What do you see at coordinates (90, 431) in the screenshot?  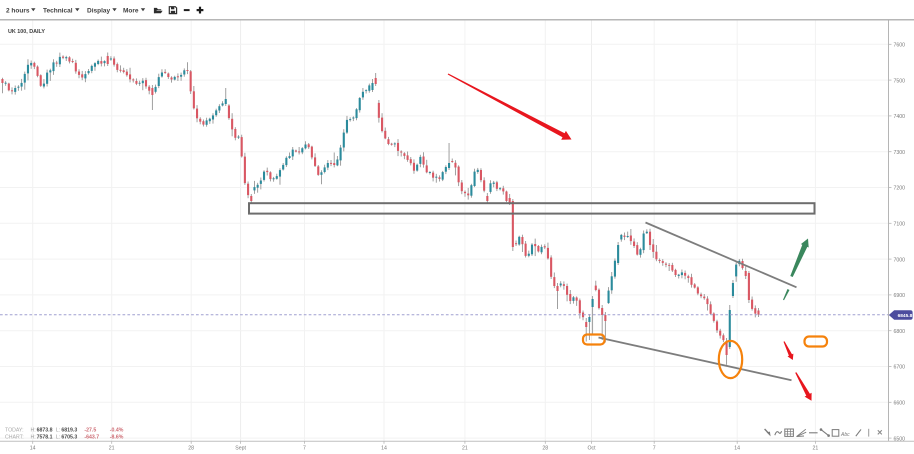 I see `svg-text: -27.5` at bounding box center [90, 431].